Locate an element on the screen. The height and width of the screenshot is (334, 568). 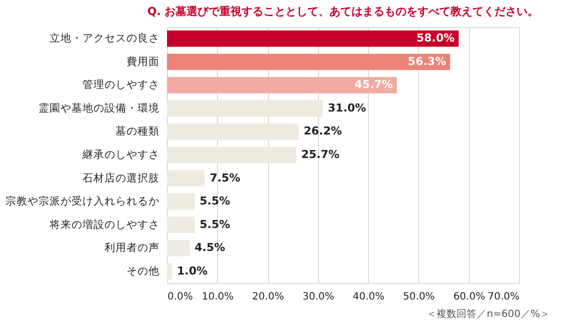
y-tick-label: 立地・アクセスの良さ is located at coordinates (105, 38).